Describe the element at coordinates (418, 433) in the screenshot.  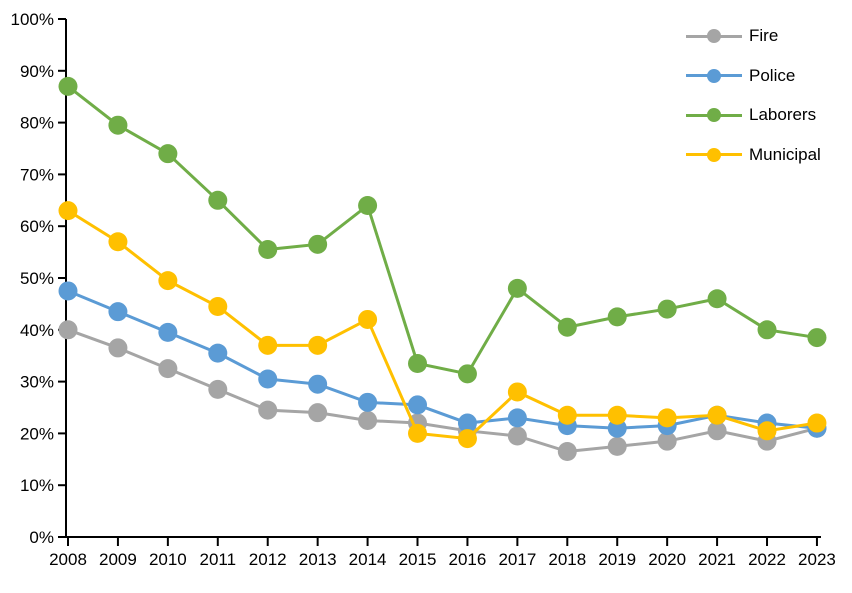
I see `data-point-municipal-2015` at that location.